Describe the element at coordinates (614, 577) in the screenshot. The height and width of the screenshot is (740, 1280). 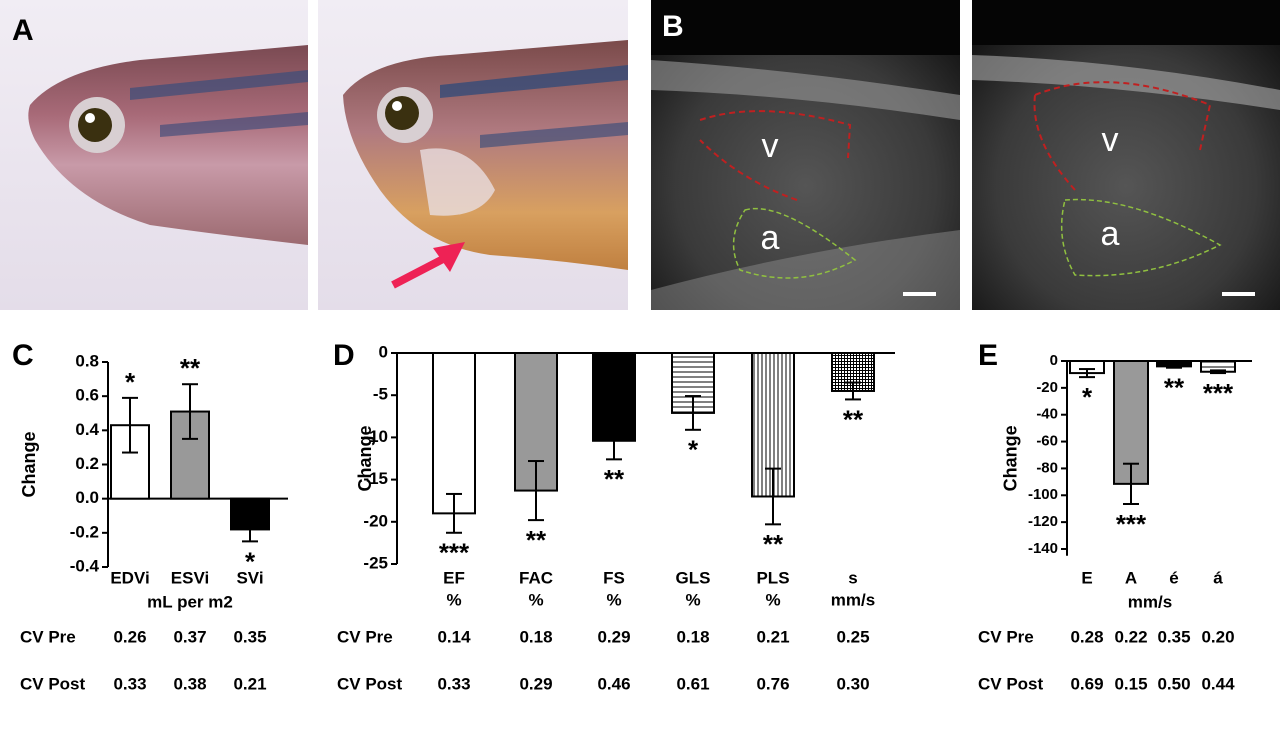
I see `x-tick-label: FS` at that location.